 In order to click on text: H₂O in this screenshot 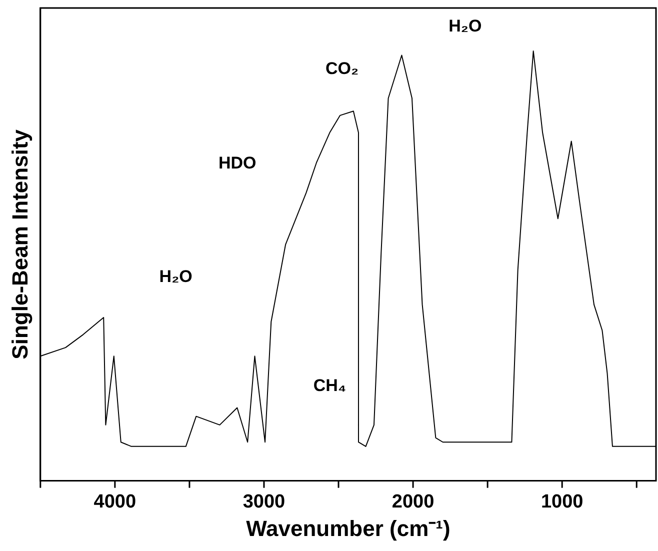, I will do `click(465, 26)`.